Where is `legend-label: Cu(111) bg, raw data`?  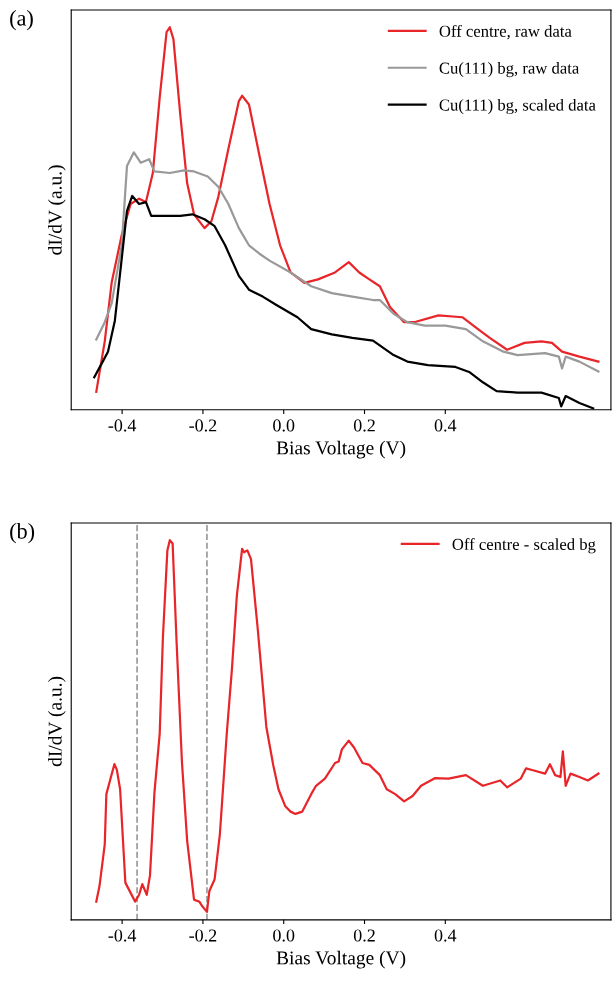
legend-label: Cu(111) bg, raw data is located at coordinates (509, 70).